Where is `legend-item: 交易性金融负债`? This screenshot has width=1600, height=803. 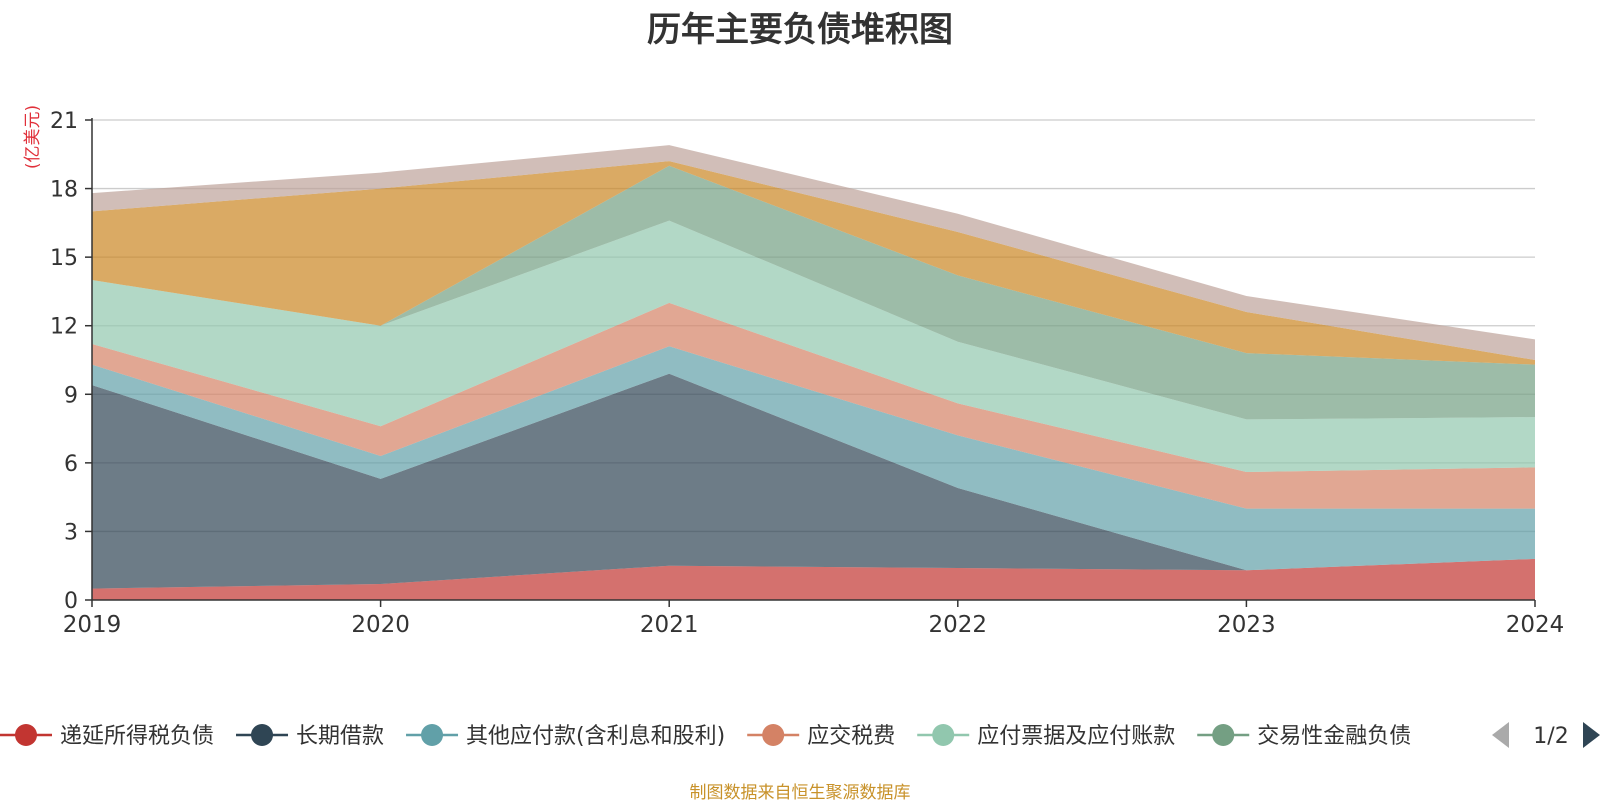
legend-item: 交易性金融负债 is located at coordinates (1304, 736).